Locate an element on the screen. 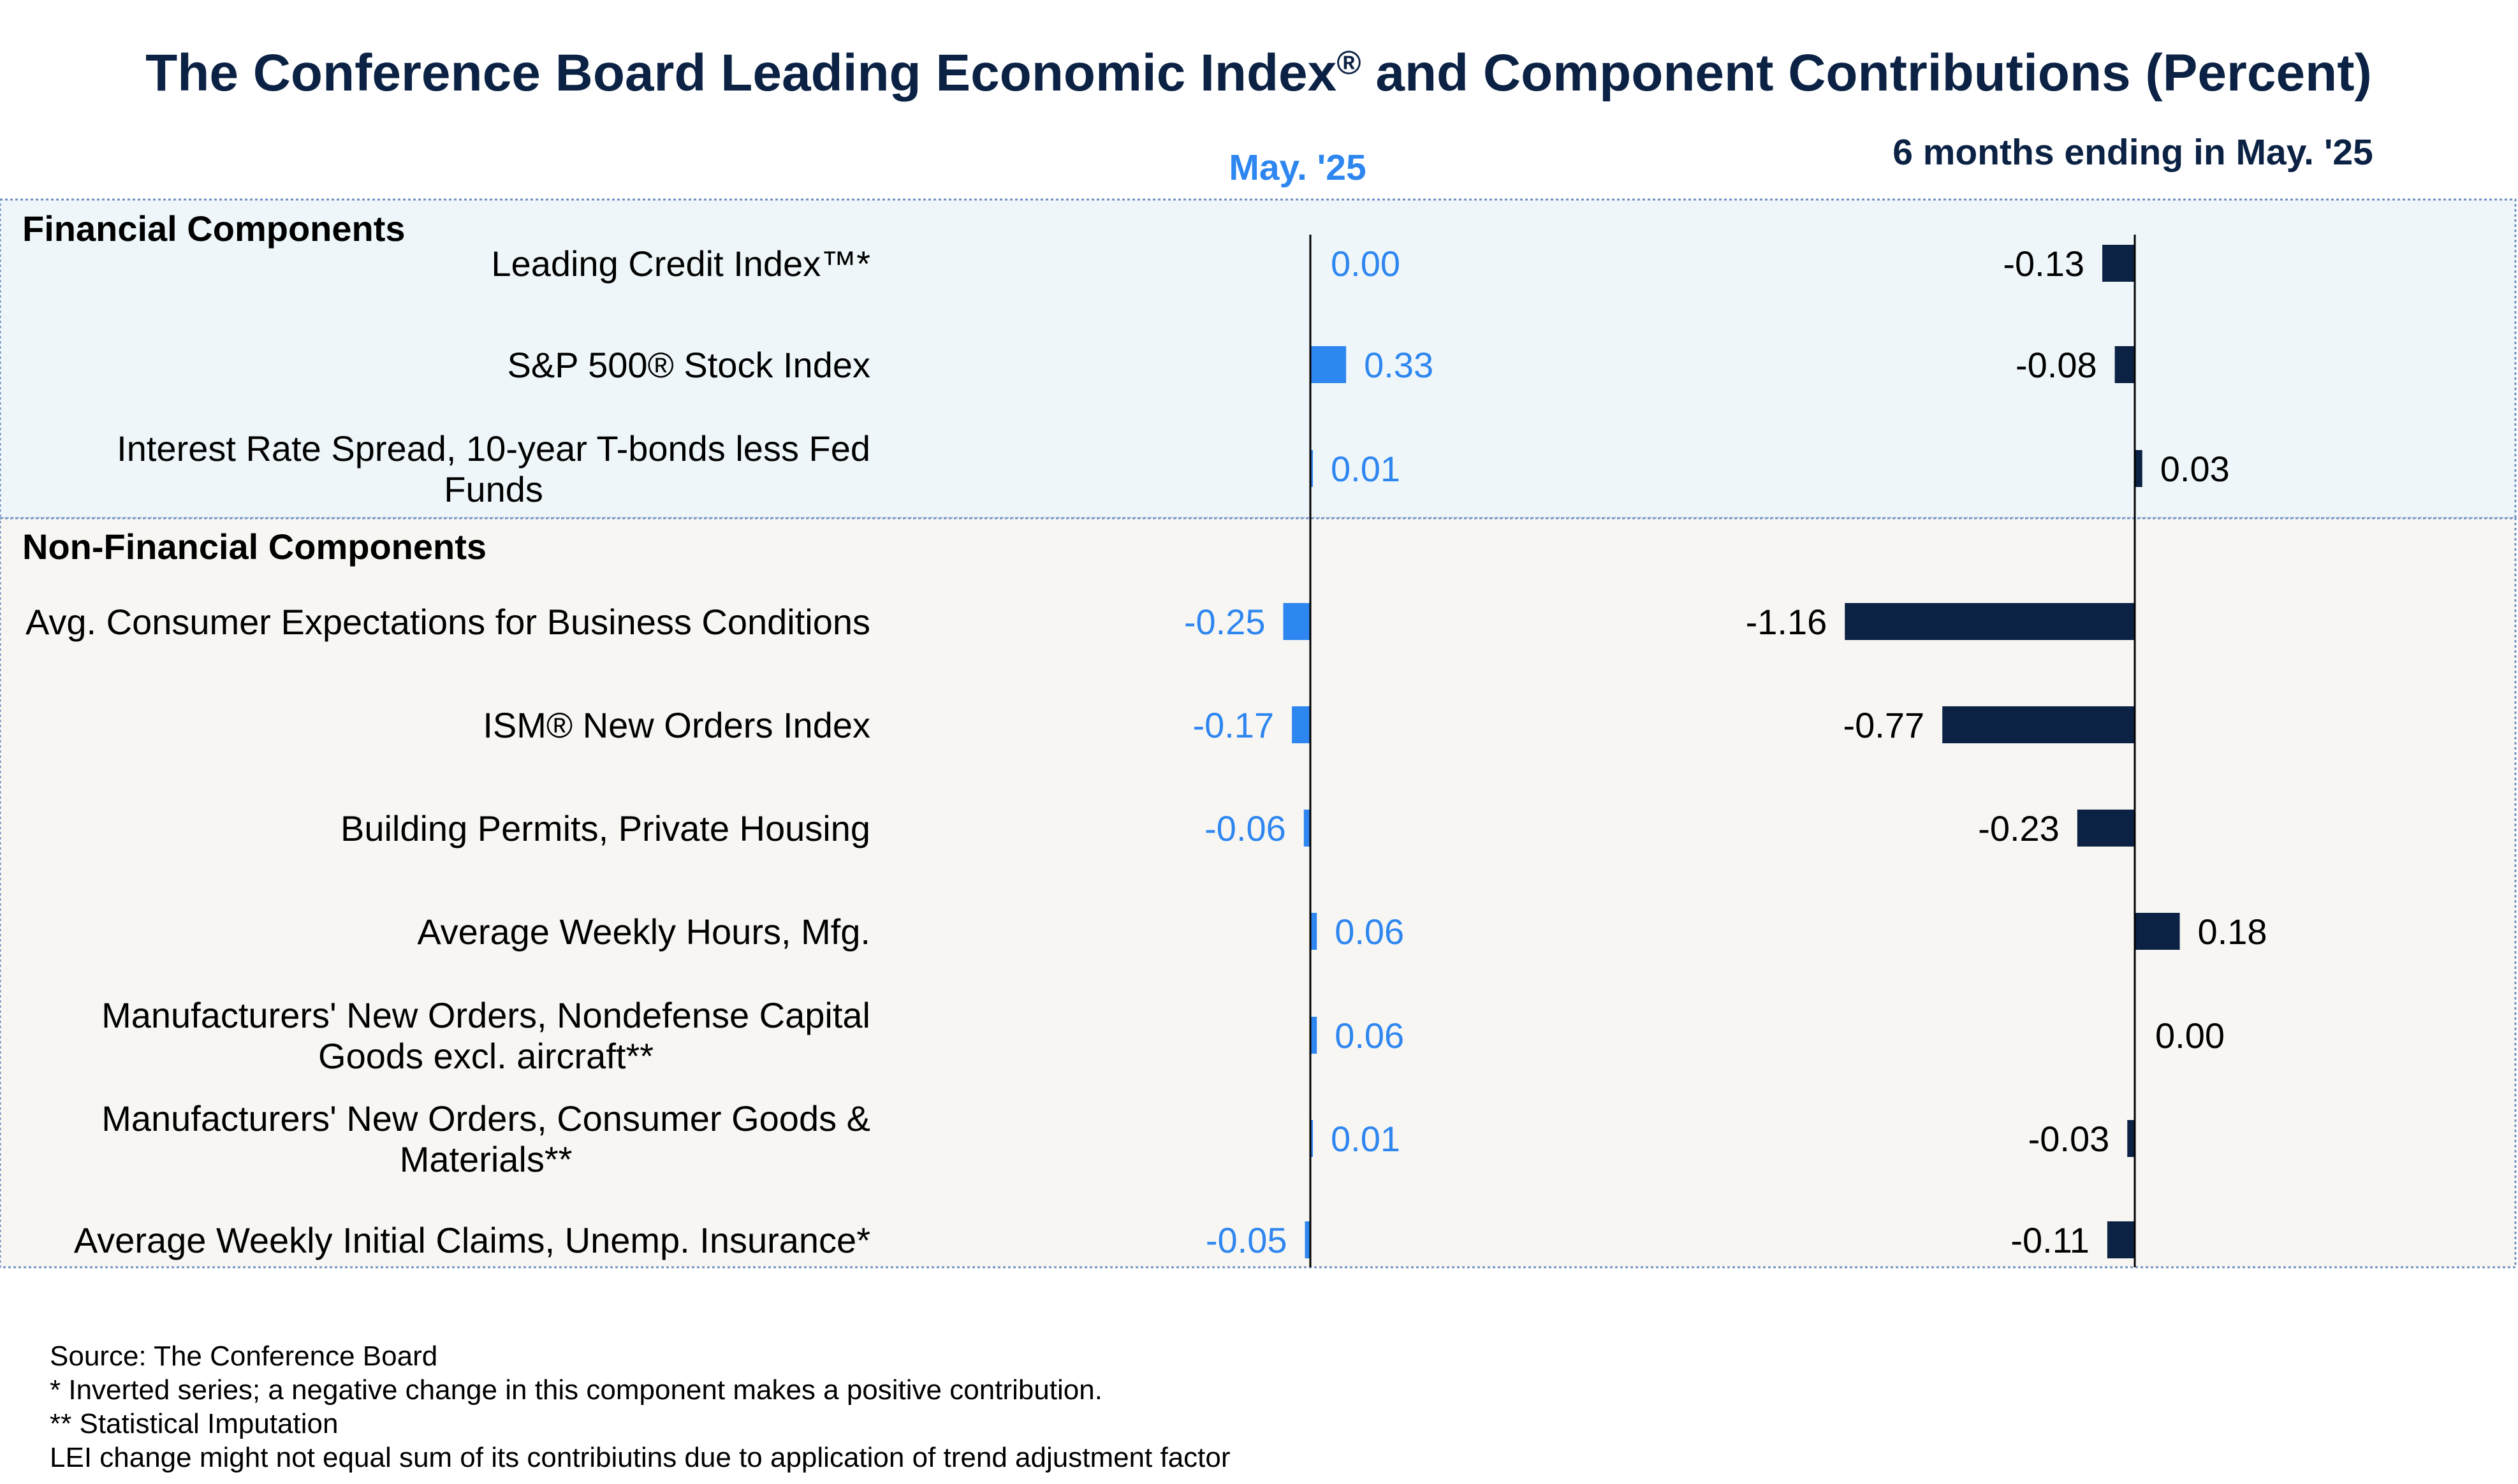 This screenshot has height=1484, width=2518. value-label-6m-average-weekly-initial-claims-unemp-insu: -0.11 is located at coordinates (2049, 1240).